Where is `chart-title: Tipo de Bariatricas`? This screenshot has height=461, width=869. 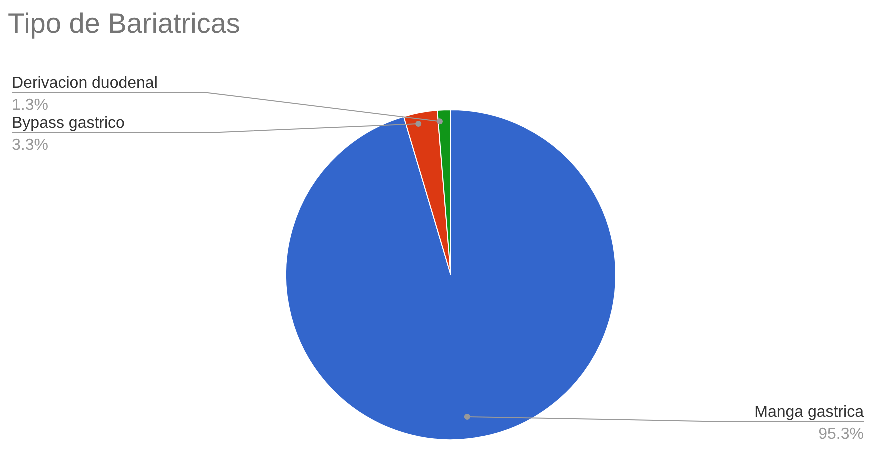
chart-title: Tipo de Bariatricas is located at coordinates (124, 24).